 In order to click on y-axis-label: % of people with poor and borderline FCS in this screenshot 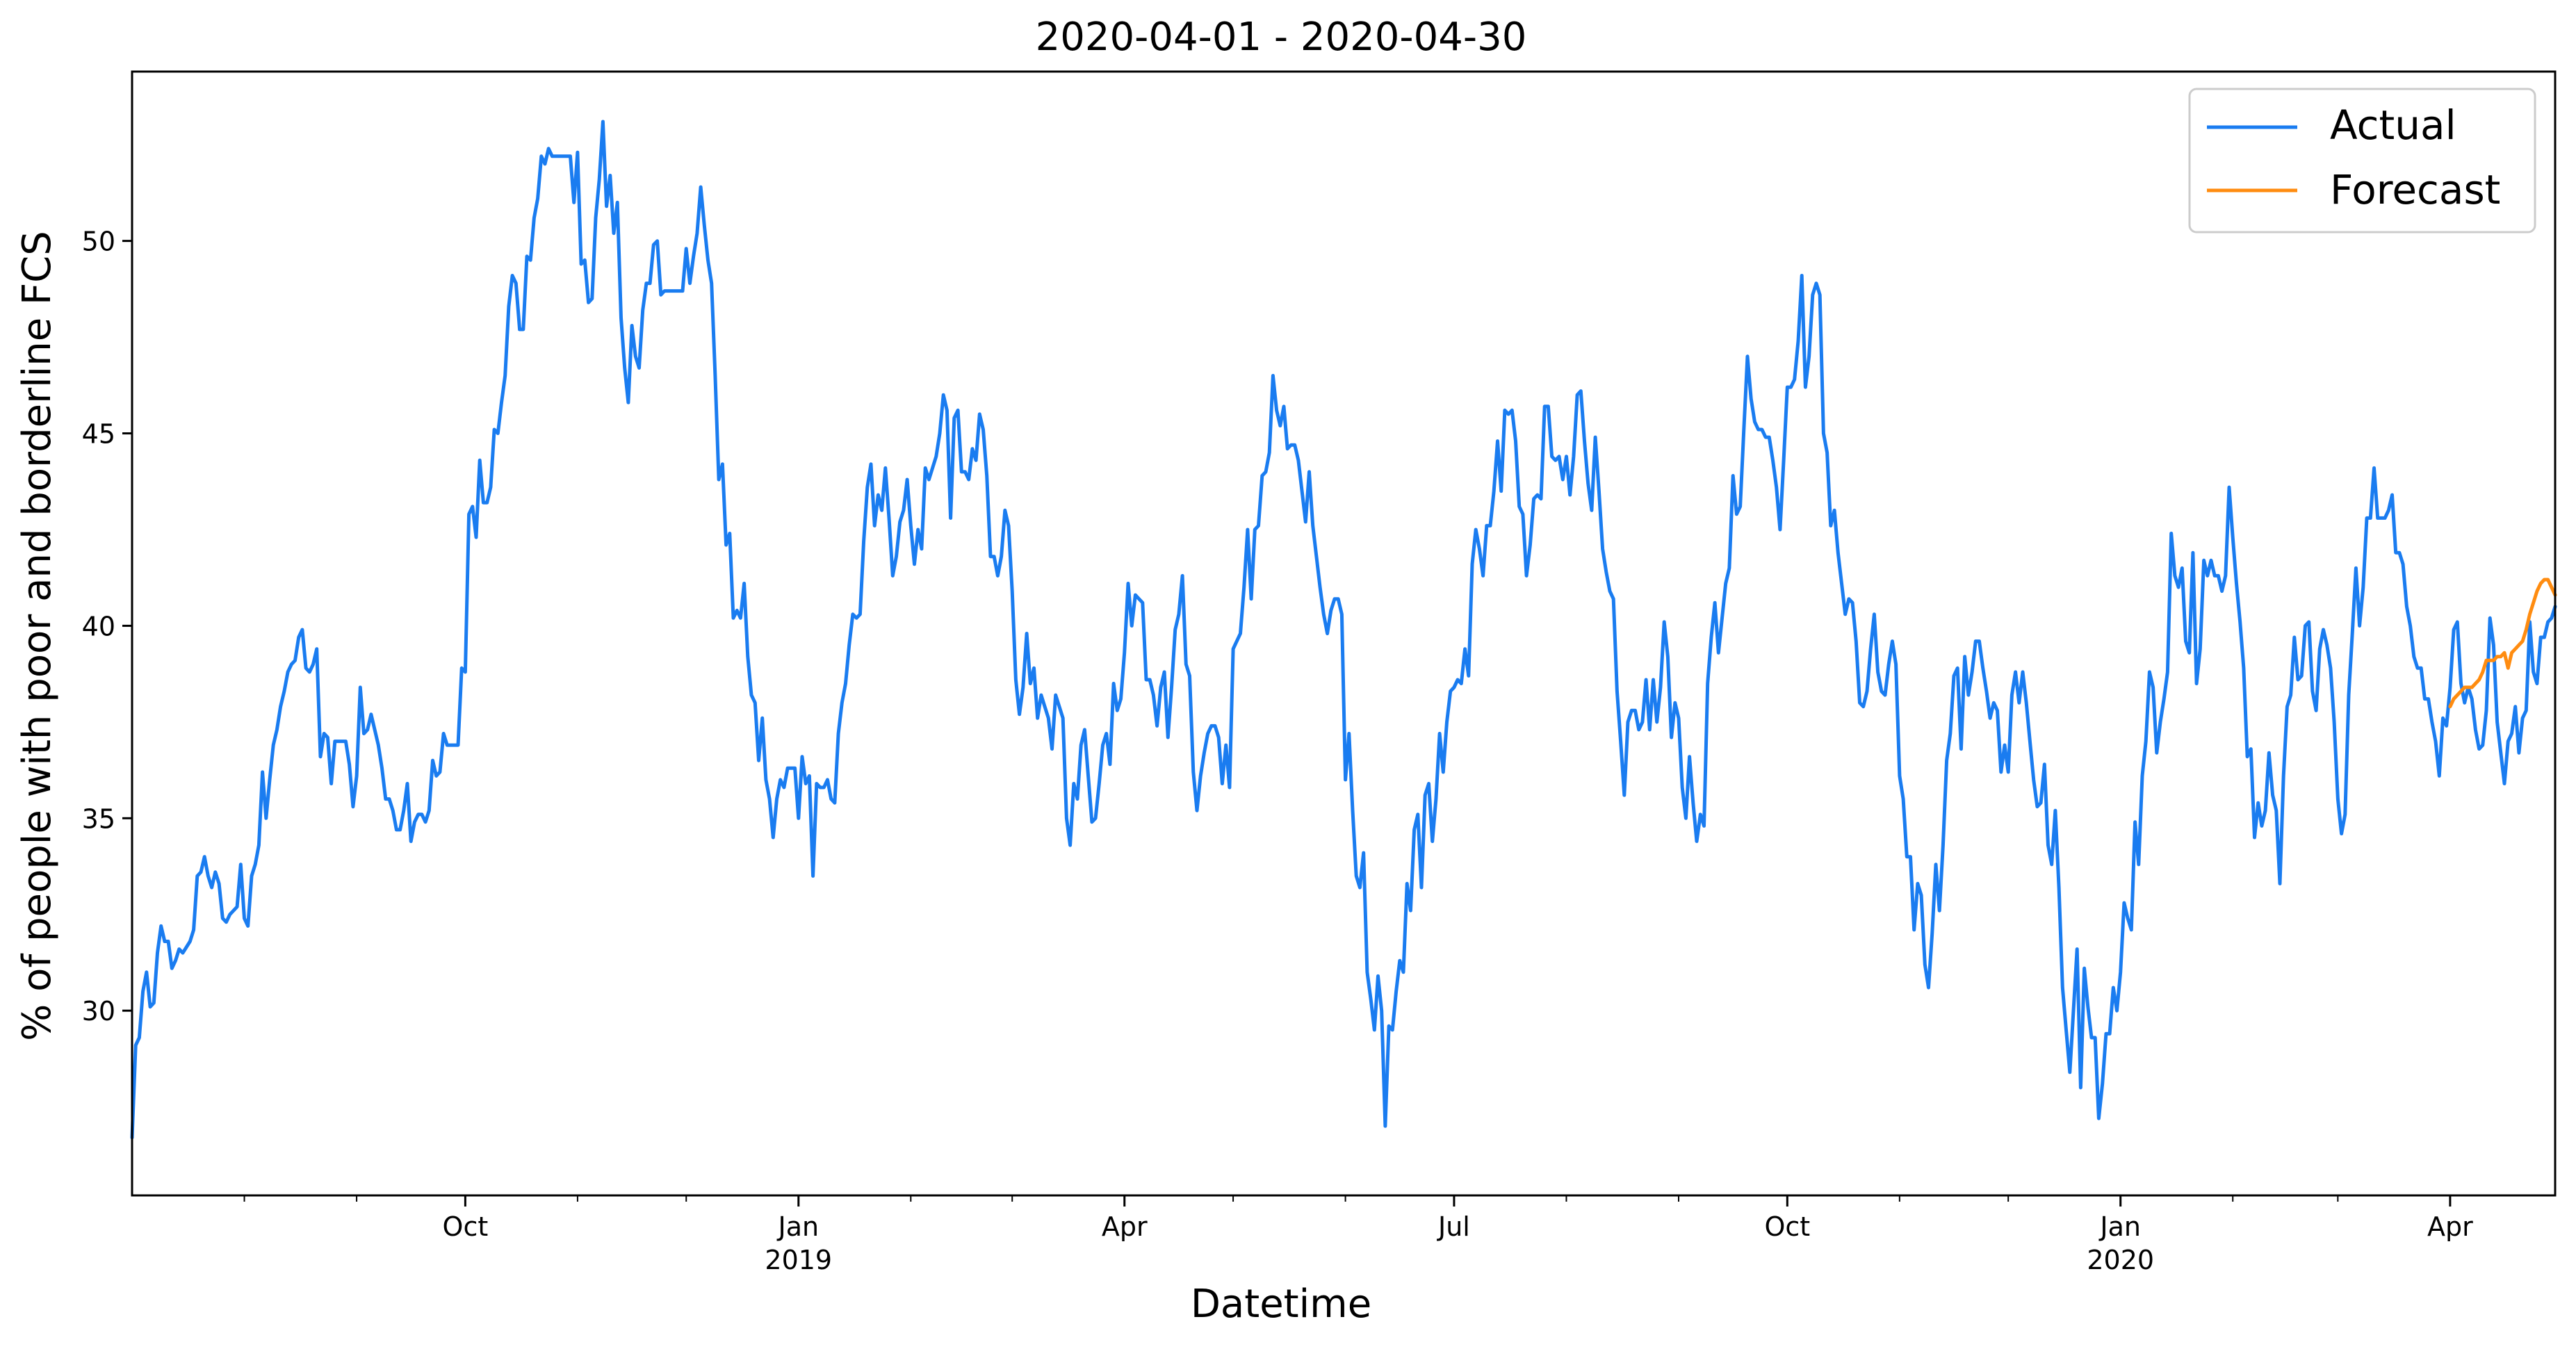, I will do `click(37, 636)`.